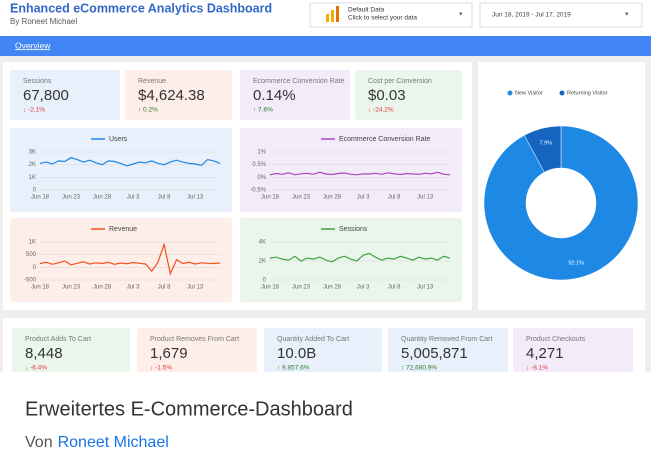 This screenshot has height=463, width=651. What do you see at coordinates (152, 81) in the screenshot?
I see `scorecard-label: Revenue` at bounding box center [152, 81].